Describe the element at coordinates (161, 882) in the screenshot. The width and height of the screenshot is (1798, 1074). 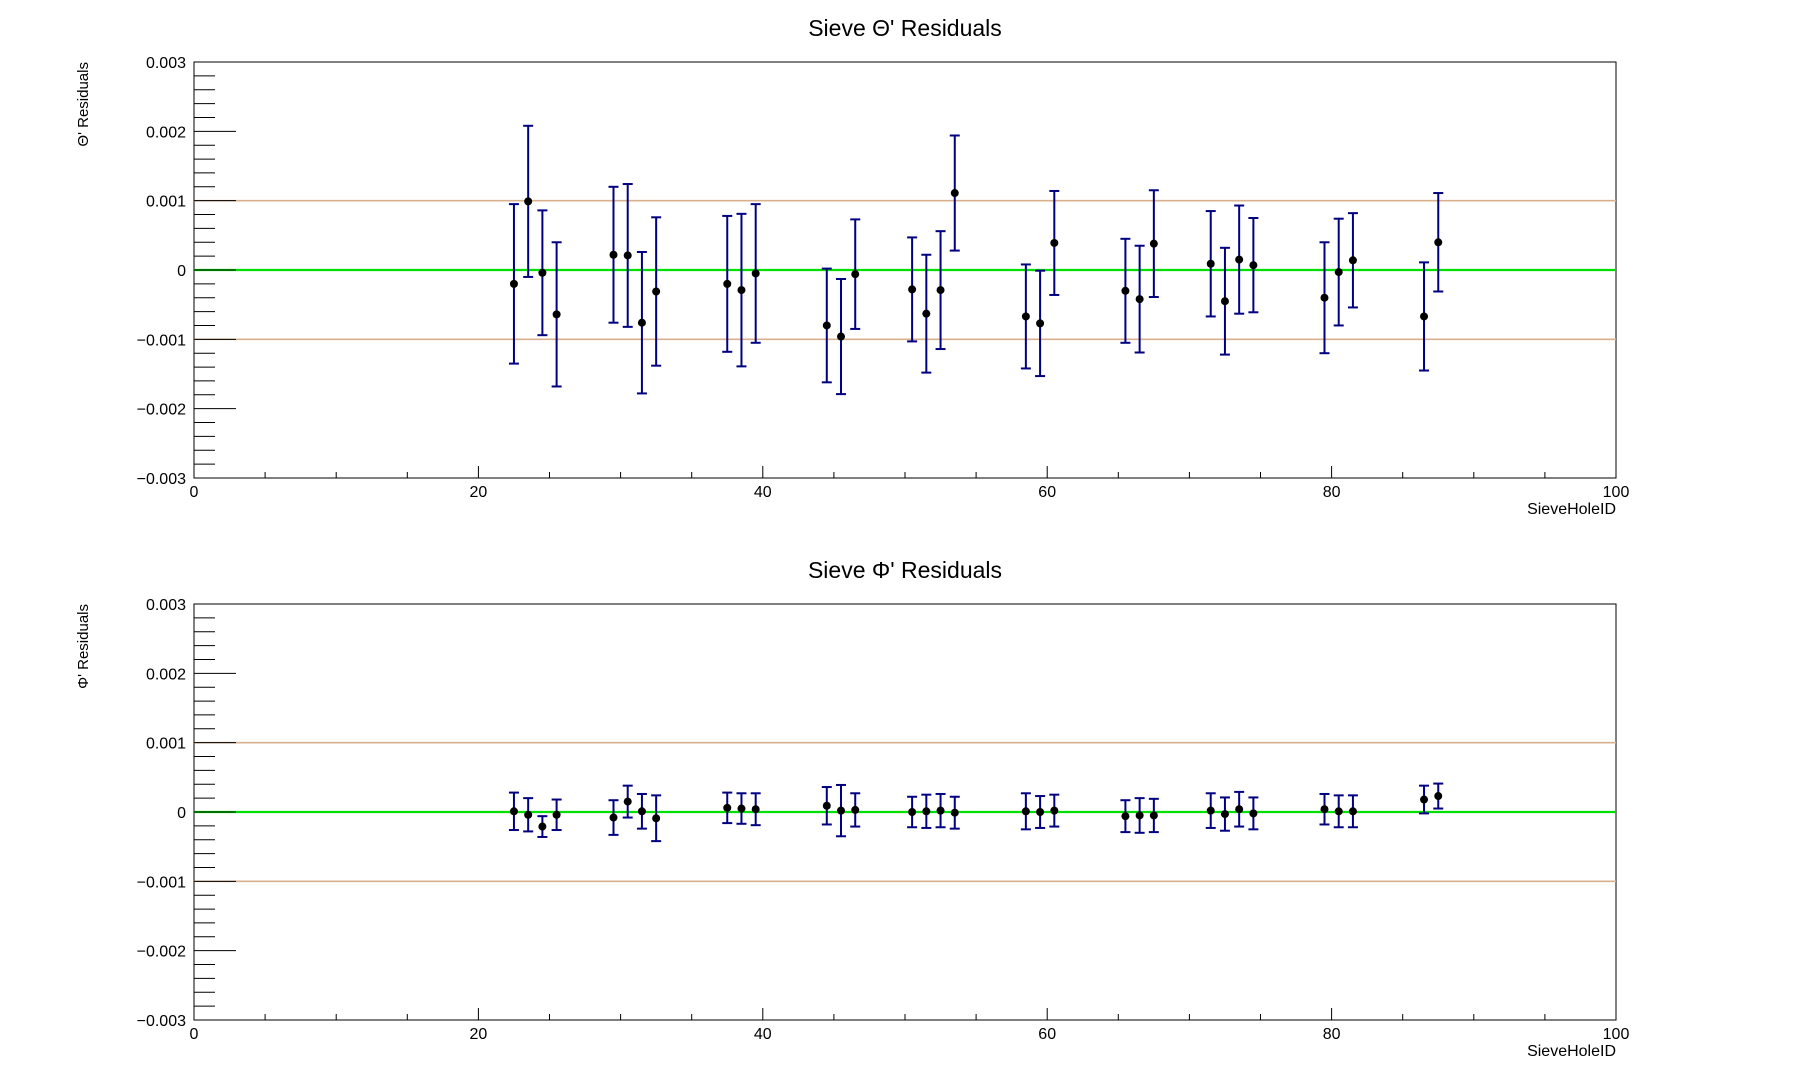
I see `y-tick-label: −0.001` at that location.